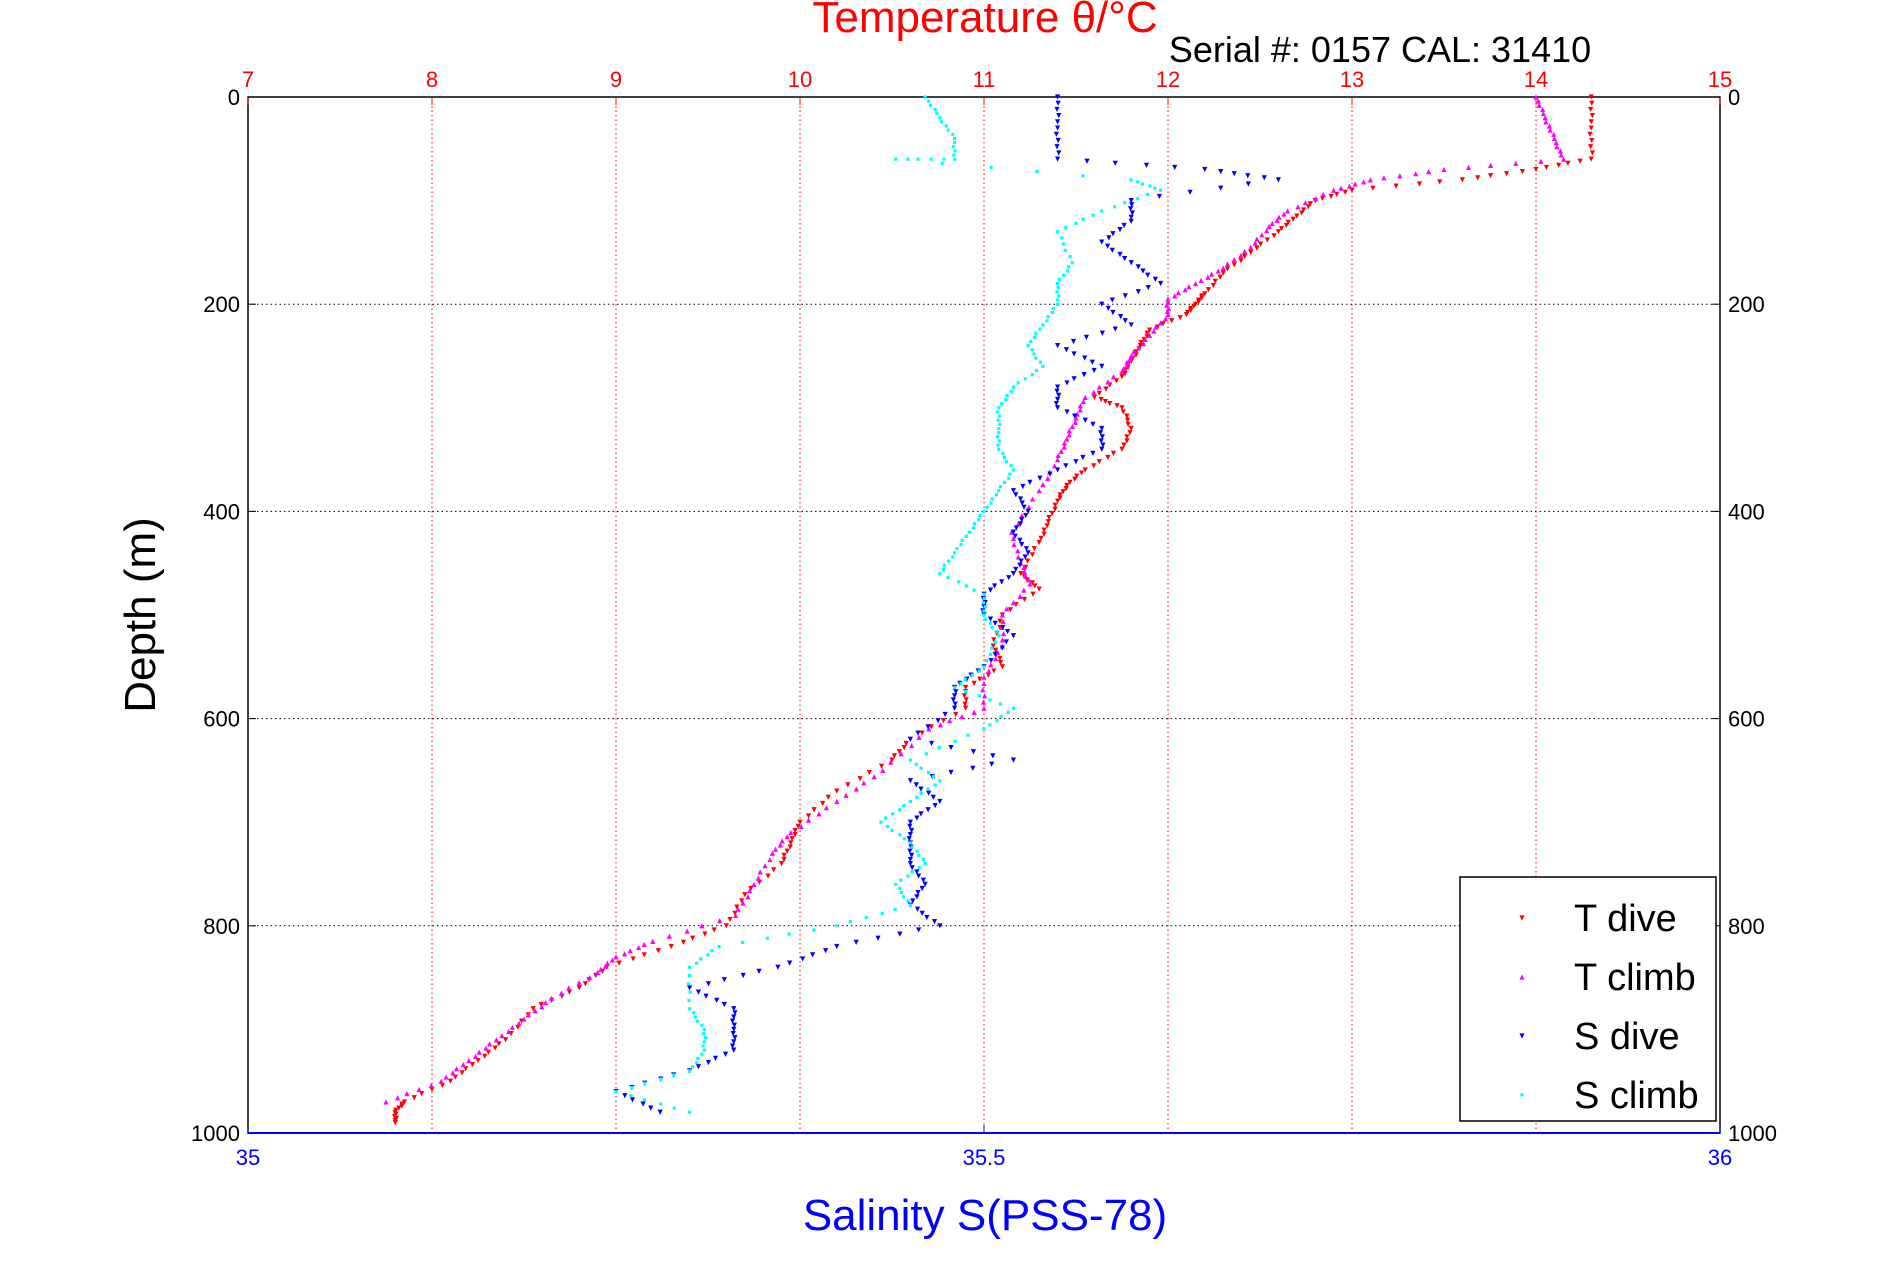 The image size is (1891, 1262). Describe the element at coordinates (234, 97) in the screenshot. I see `depth-tick-label-left: 0` at that location.